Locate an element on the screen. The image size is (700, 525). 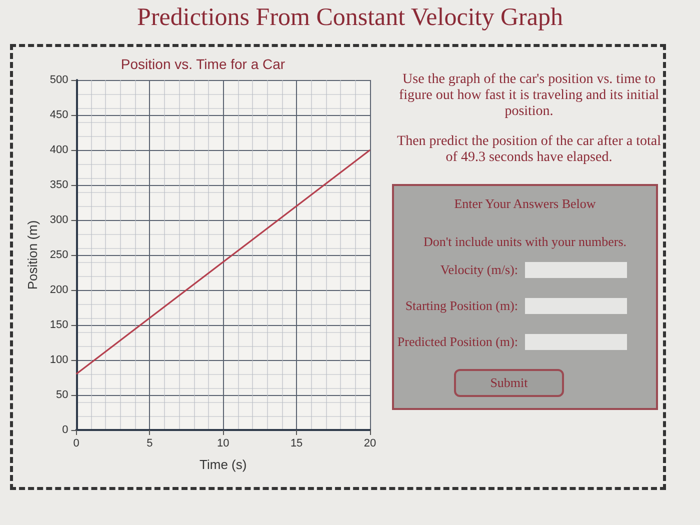
y-tick-label: 100 is located at coordinates (59, 360).